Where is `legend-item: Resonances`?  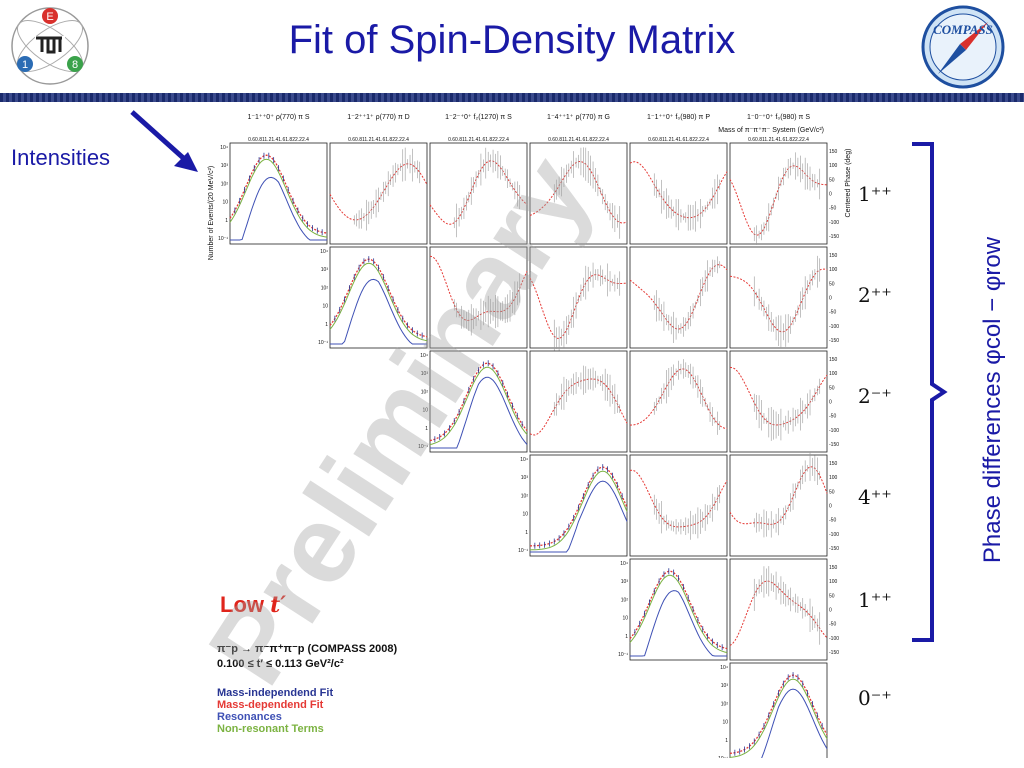 legend-item: Resonances is located at coordinates (249, 717).